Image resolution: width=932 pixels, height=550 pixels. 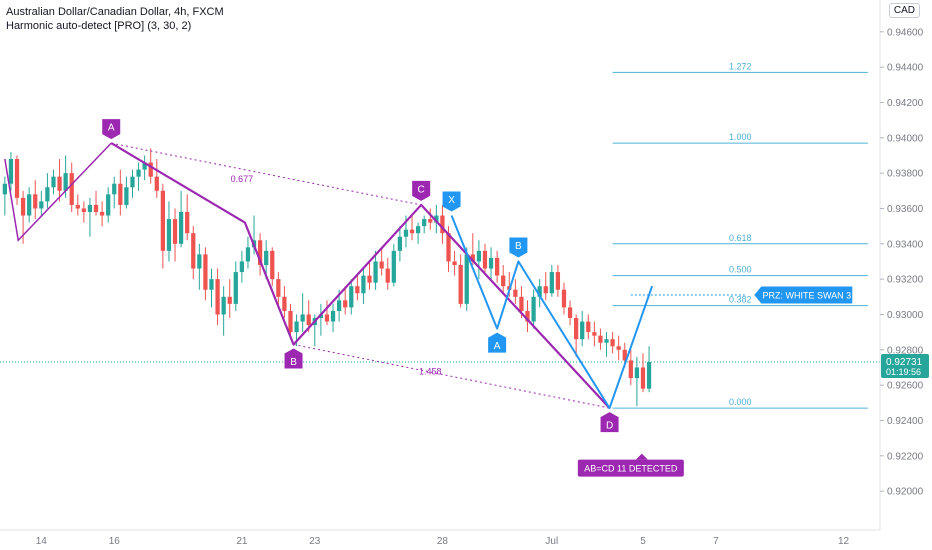 I want to click on prz-badge, so click(x=803, y=295).